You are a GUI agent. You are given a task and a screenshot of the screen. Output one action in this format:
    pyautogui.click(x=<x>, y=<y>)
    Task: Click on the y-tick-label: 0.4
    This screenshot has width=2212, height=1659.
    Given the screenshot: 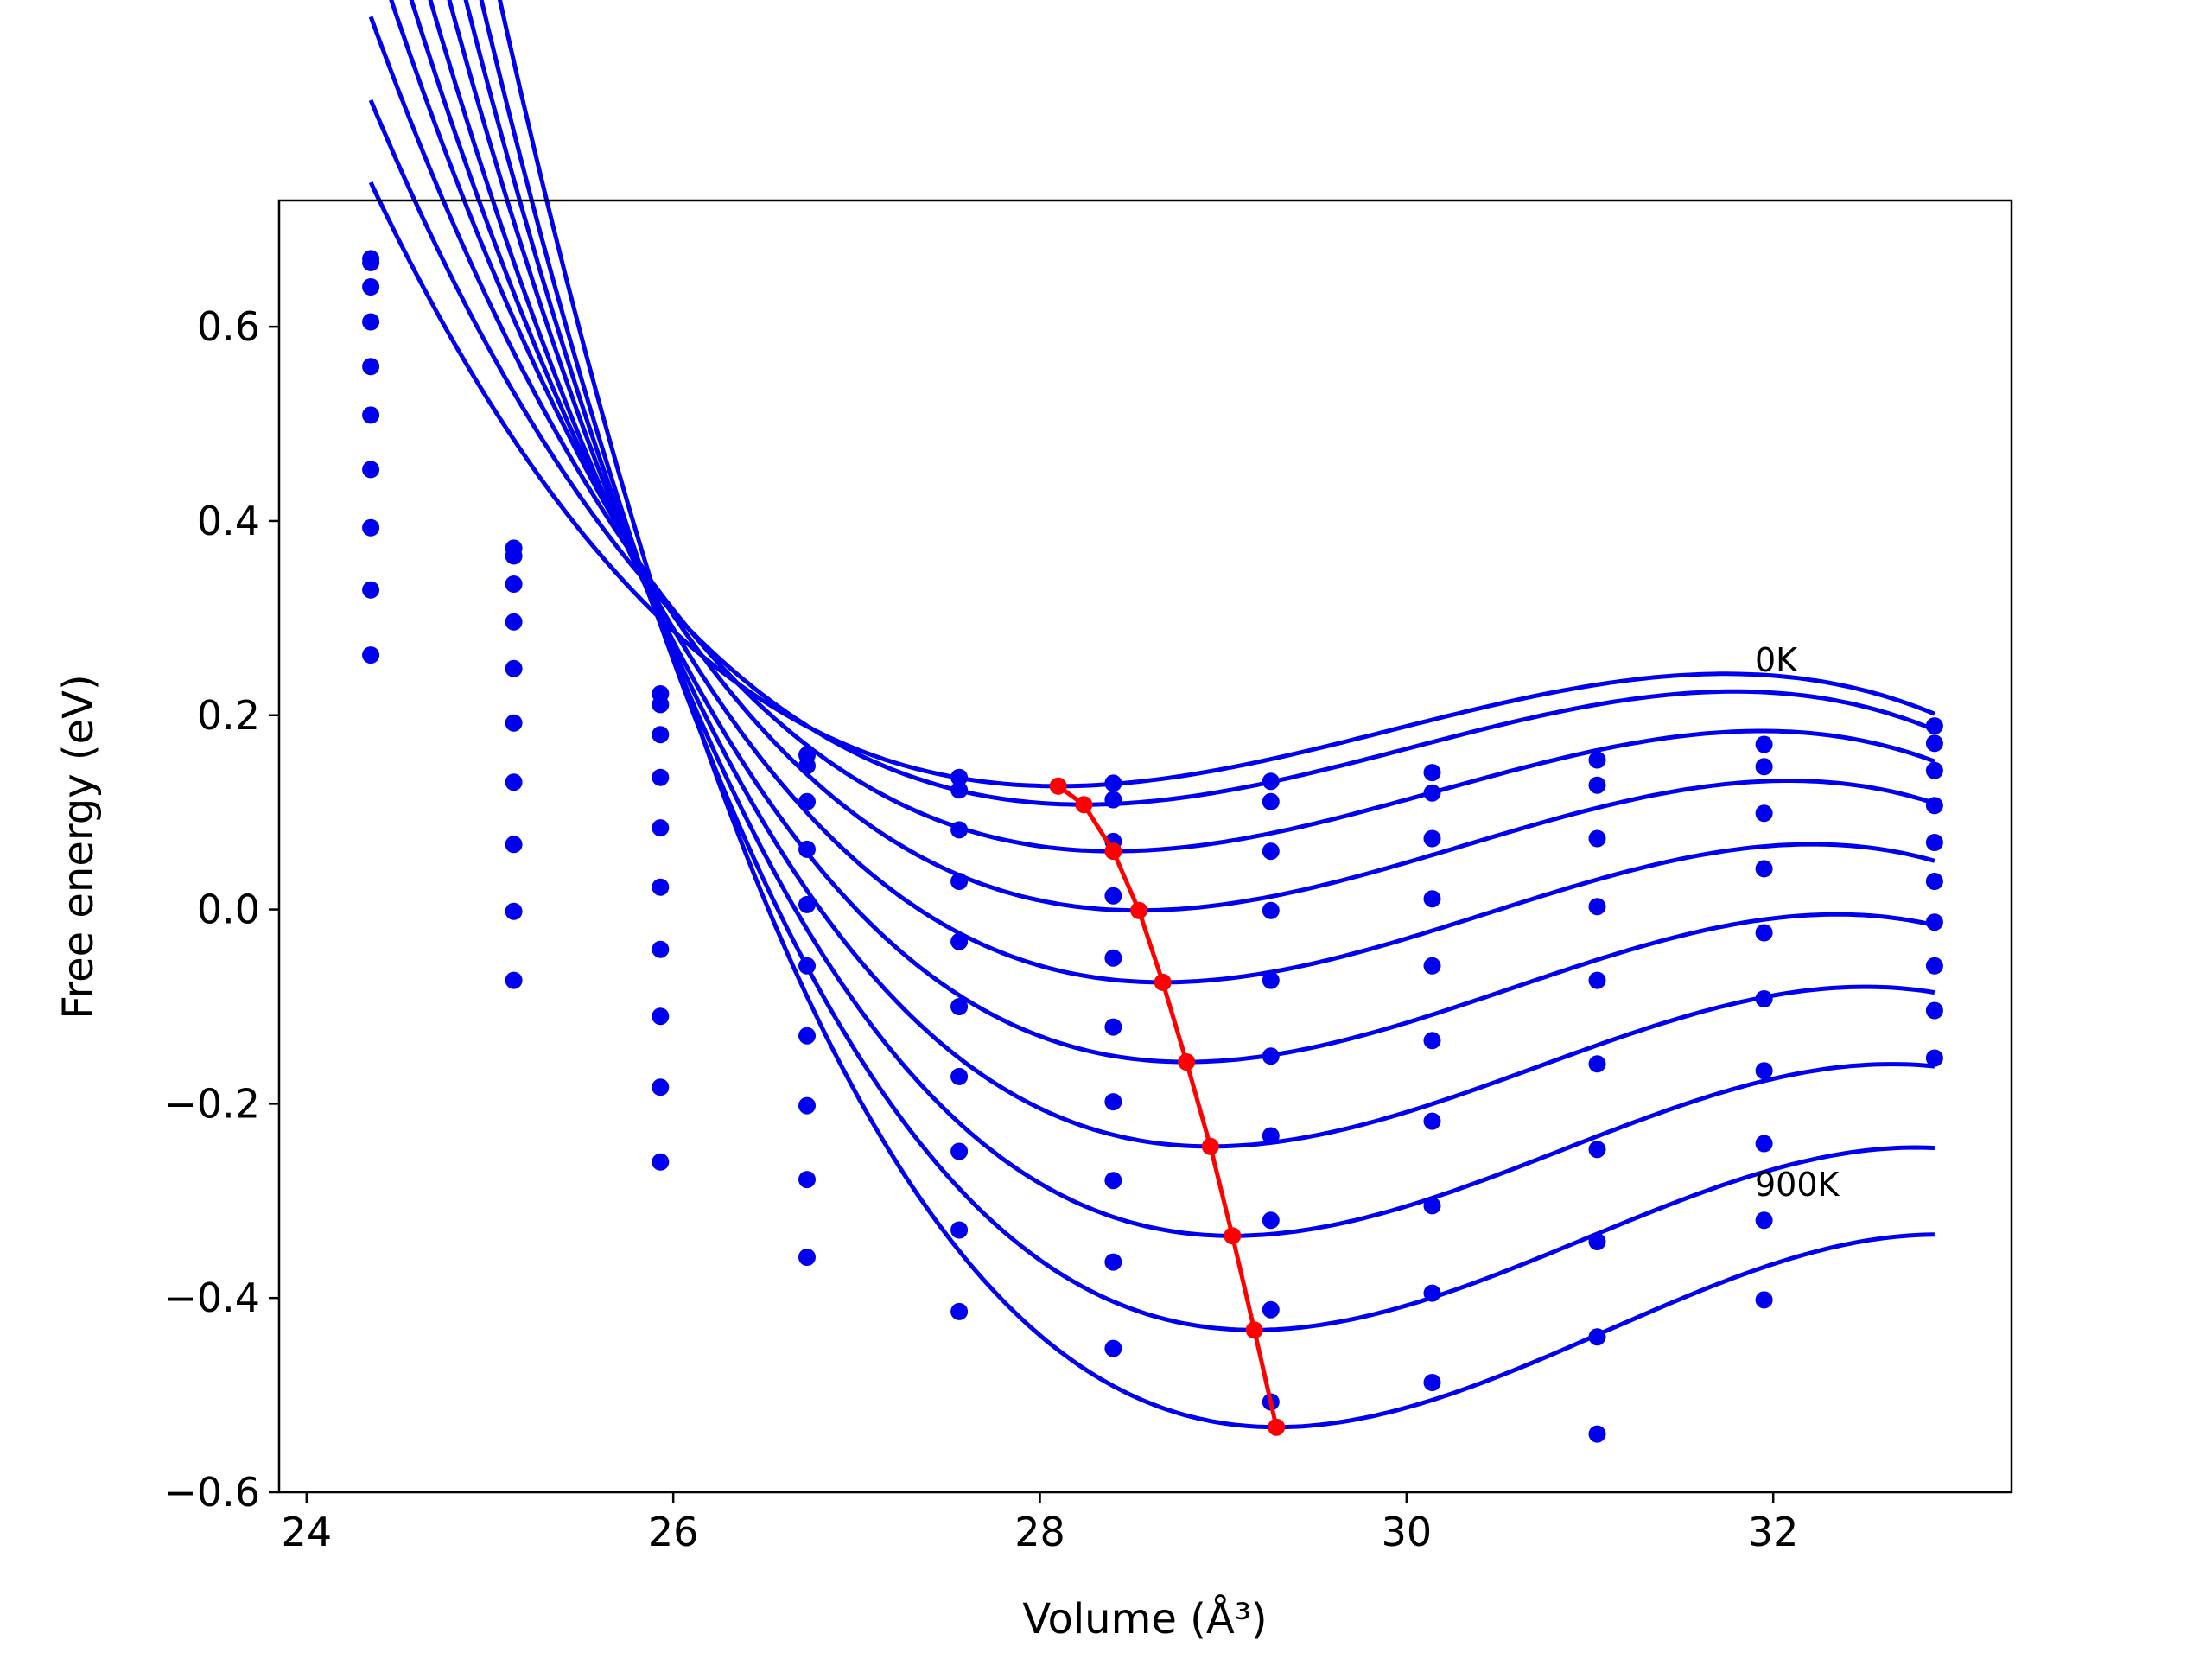 What is the action you would take?
    pyautogui.click(x=229, y=521)
    